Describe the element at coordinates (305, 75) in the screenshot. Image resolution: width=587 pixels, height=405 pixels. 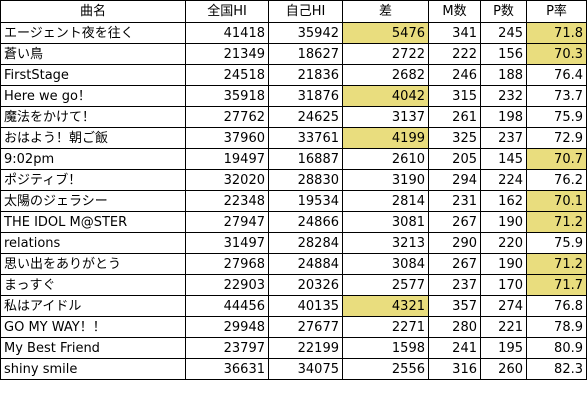
I see `cell-self-high: 21836` at that location.